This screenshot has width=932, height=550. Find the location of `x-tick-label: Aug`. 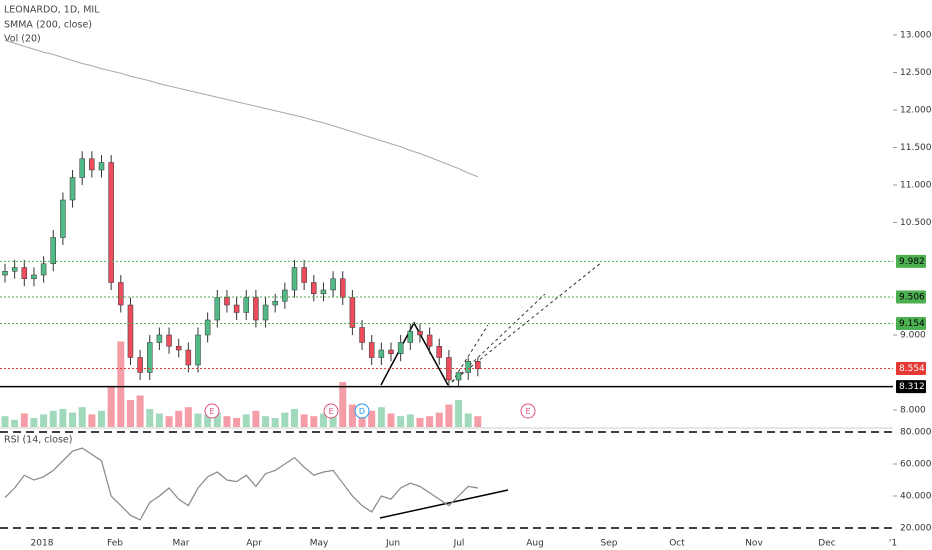

x-tick-label: Aug is located at coordinates (535, 544).